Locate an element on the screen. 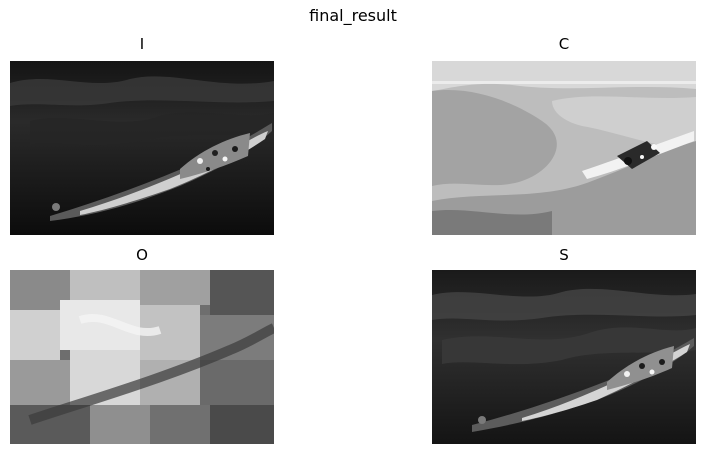 The height and width of the screenshot is (455, 706). panel-title-saliency: S is located at coordinates (564, 255).